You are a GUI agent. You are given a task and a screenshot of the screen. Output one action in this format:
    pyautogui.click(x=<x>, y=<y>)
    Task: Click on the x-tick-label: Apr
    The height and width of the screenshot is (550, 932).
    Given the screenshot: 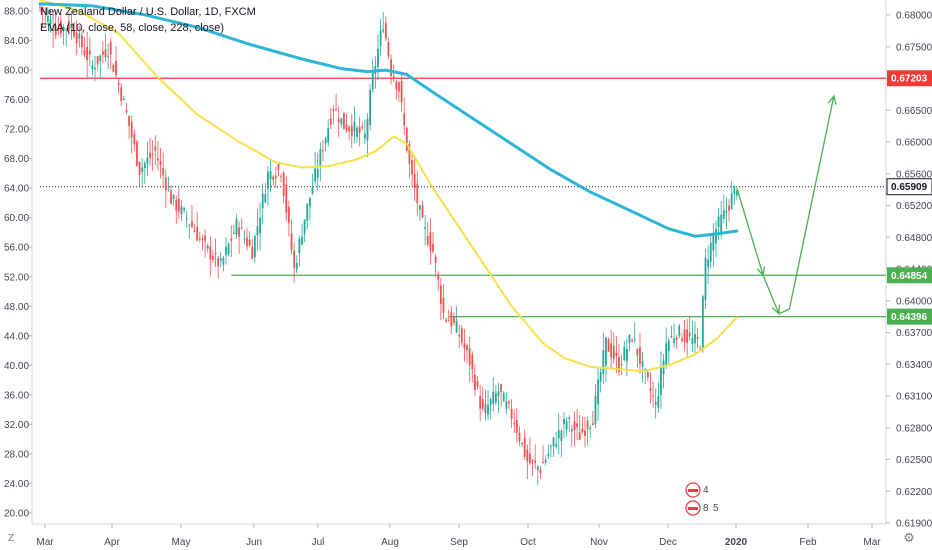 What is the action you would take?
    pyautogui.click(x=112, y=542)
    